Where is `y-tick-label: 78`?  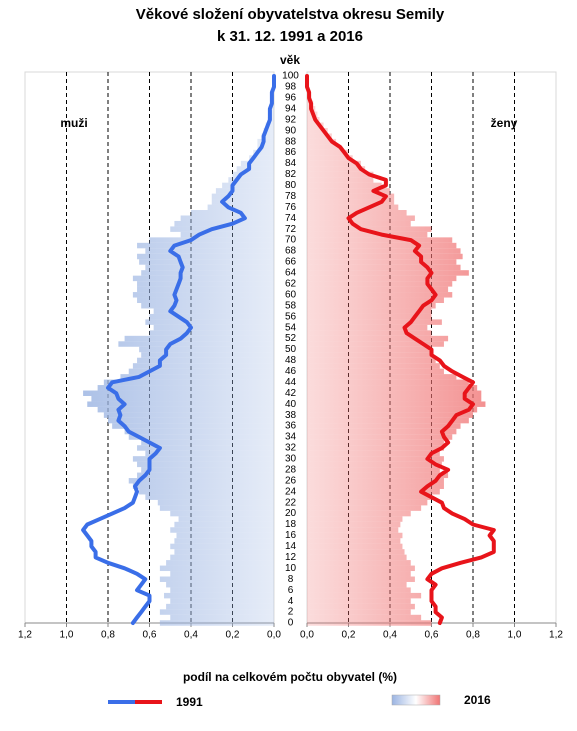
y-tick-label: 78 is located at coordinates (291, 196).